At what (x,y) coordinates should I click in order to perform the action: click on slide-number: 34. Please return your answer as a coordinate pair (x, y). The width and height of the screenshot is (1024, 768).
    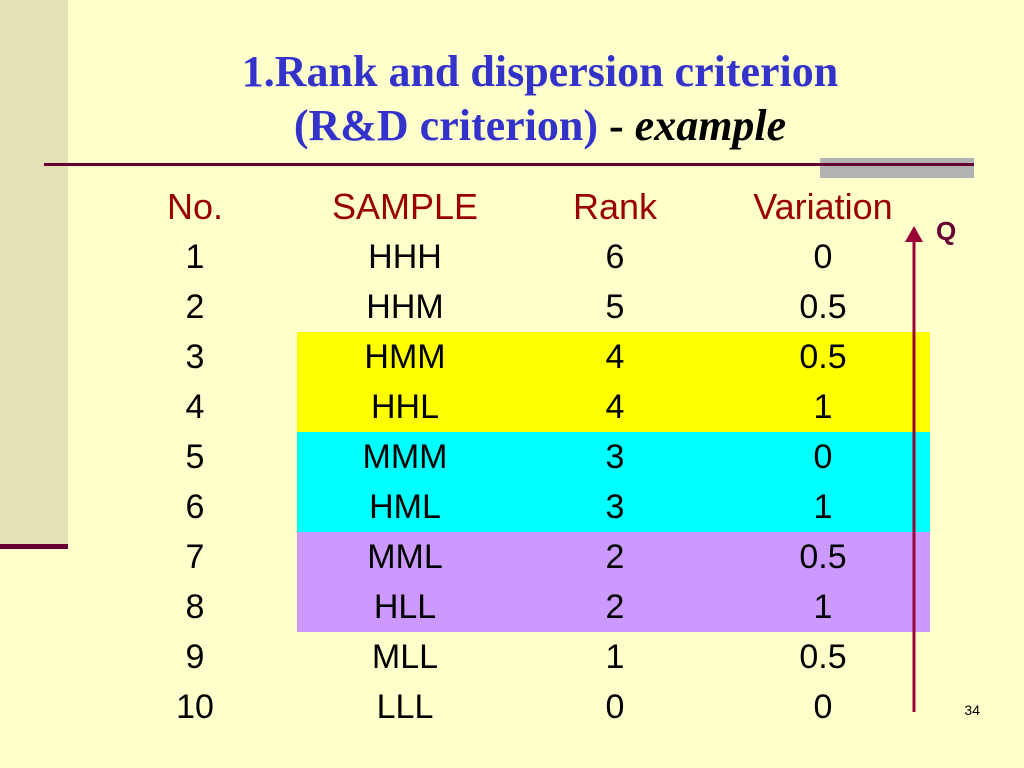
    Looking at the image, I should click on (972, 710).